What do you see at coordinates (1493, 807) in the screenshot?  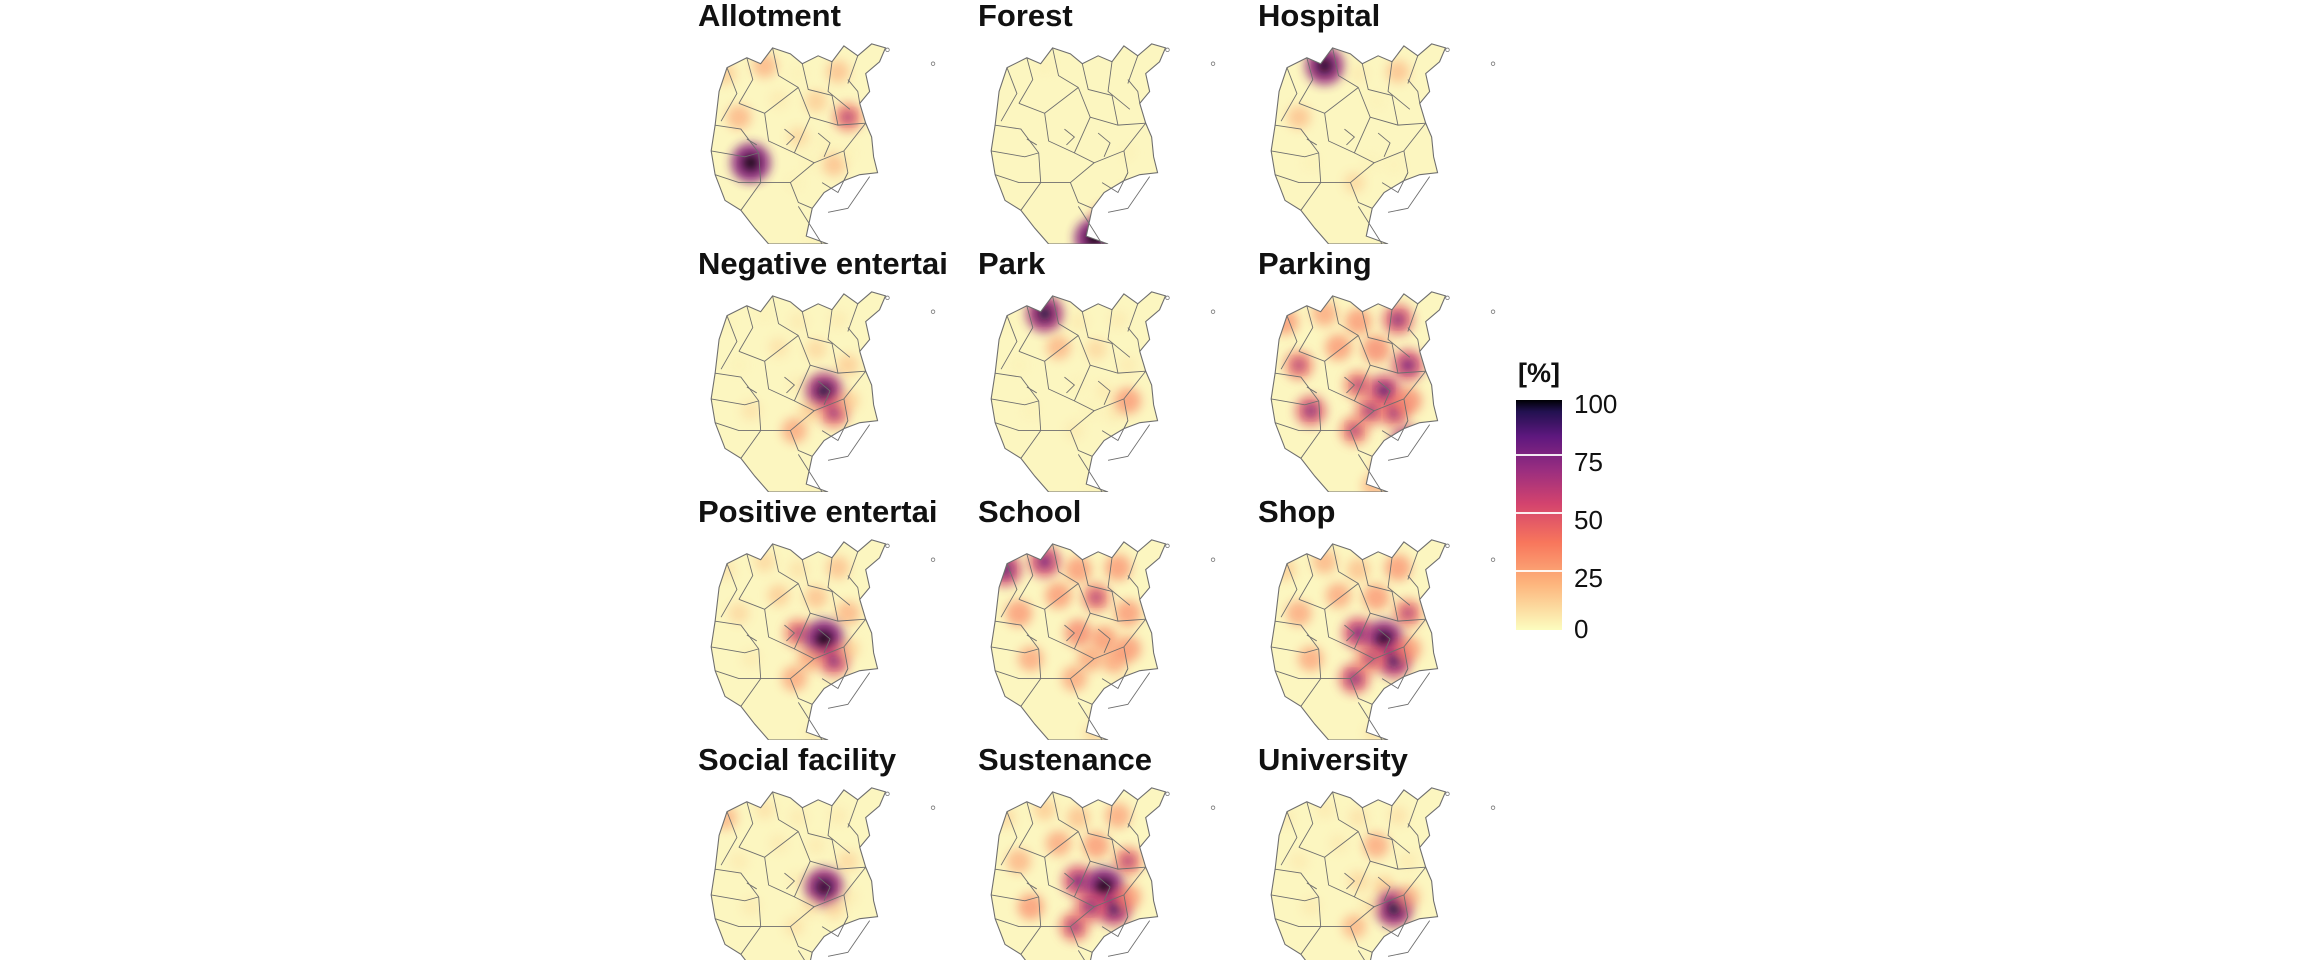 I see `island-marker` at bounding box center [1493, 807].